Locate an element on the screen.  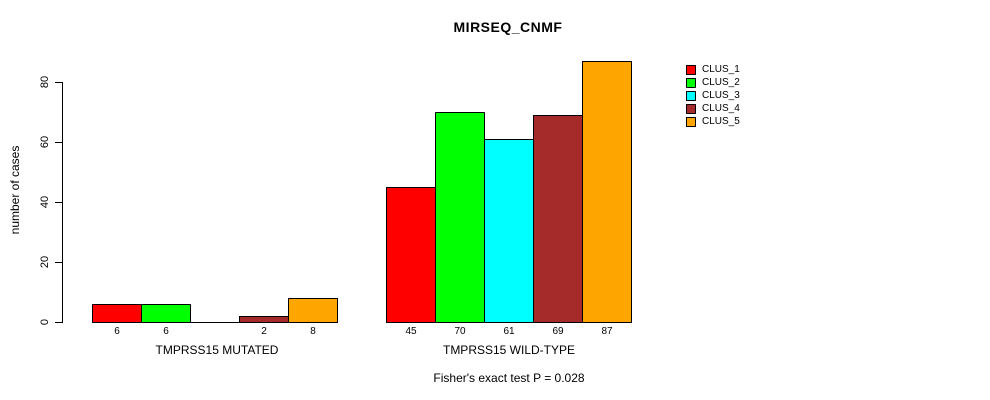
legend-item: CLUS_4 is located at coordinates (713, 108).